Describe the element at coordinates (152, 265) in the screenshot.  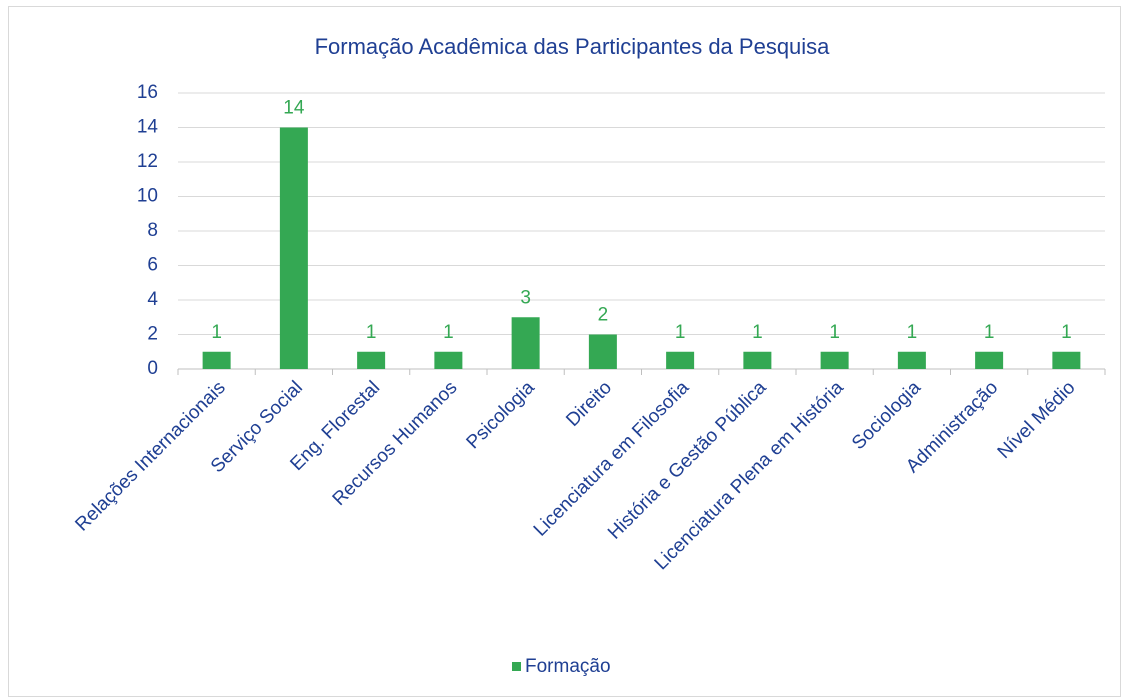
I see `y-tick-label: 6` at that location.